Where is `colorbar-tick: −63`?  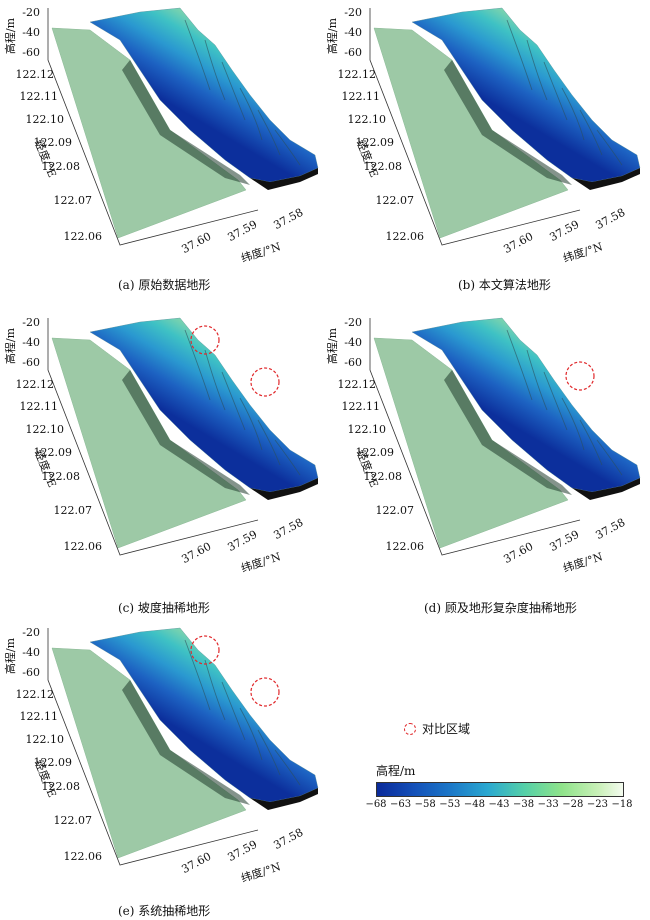
colorbar-tick: −63 is located at coordinates (401, 804).